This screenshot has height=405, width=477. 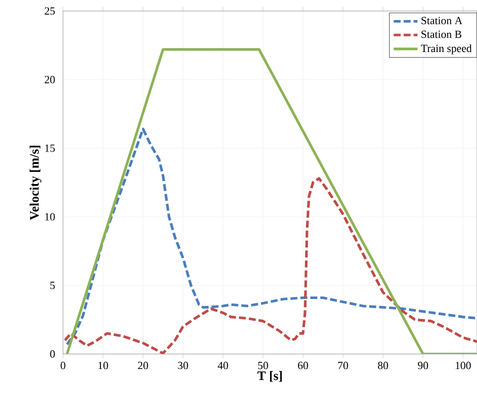 I want to click on y-tick-label: 25, so click(x=49, y=11).